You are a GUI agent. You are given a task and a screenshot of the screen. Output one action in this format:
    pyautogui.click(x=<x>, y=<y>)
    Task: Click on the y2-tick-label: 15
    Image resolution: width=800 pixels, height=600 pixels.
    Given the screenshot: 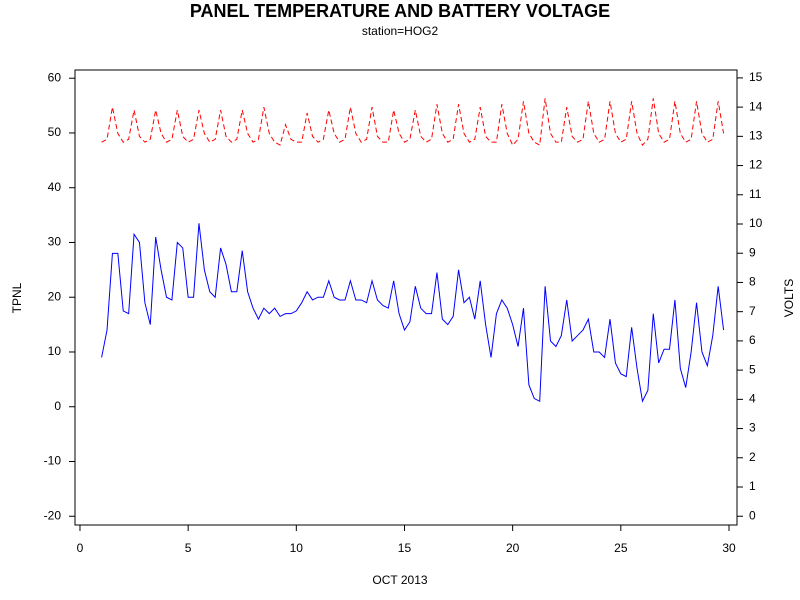 What is the action you would take?
    pyautogui.click(x=756, y=77)
    